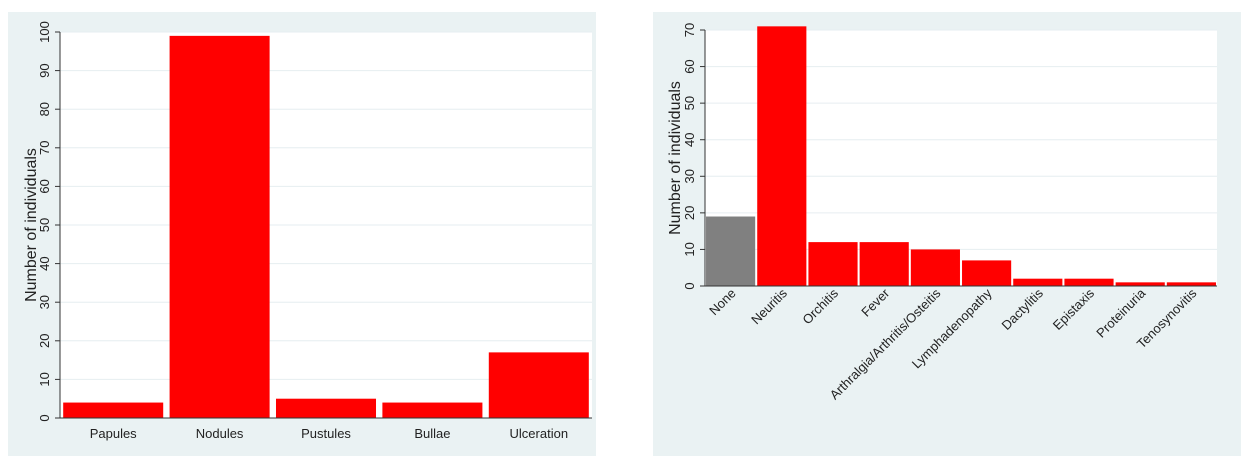 This screenshot has height=457, width=1243. I want to click on left-x-label-papules: Papules, so click(113, 433).